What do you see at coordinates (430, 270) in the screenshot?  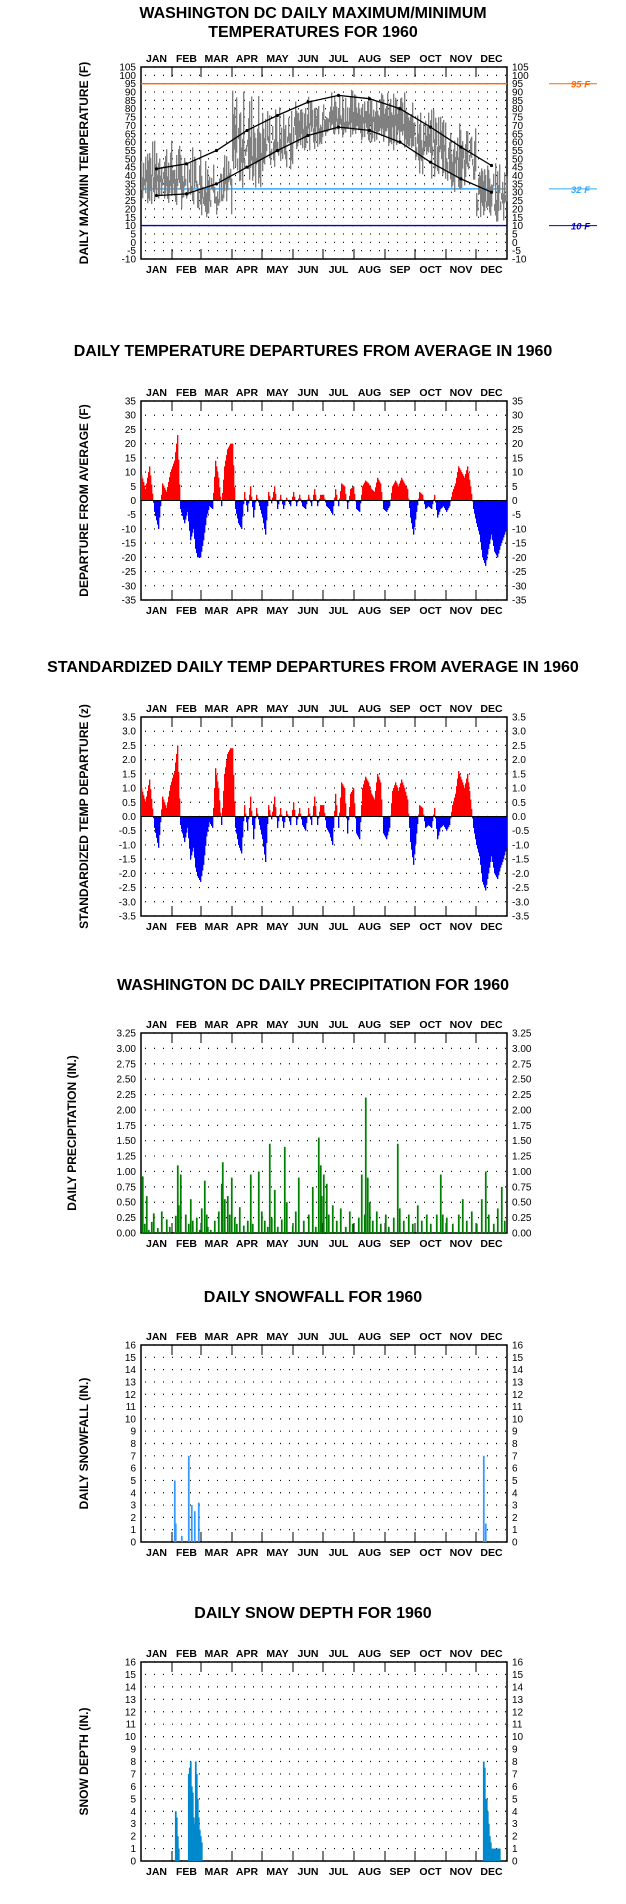 I see `month-label-bottom: OCT` at bounding box center [430, 270].